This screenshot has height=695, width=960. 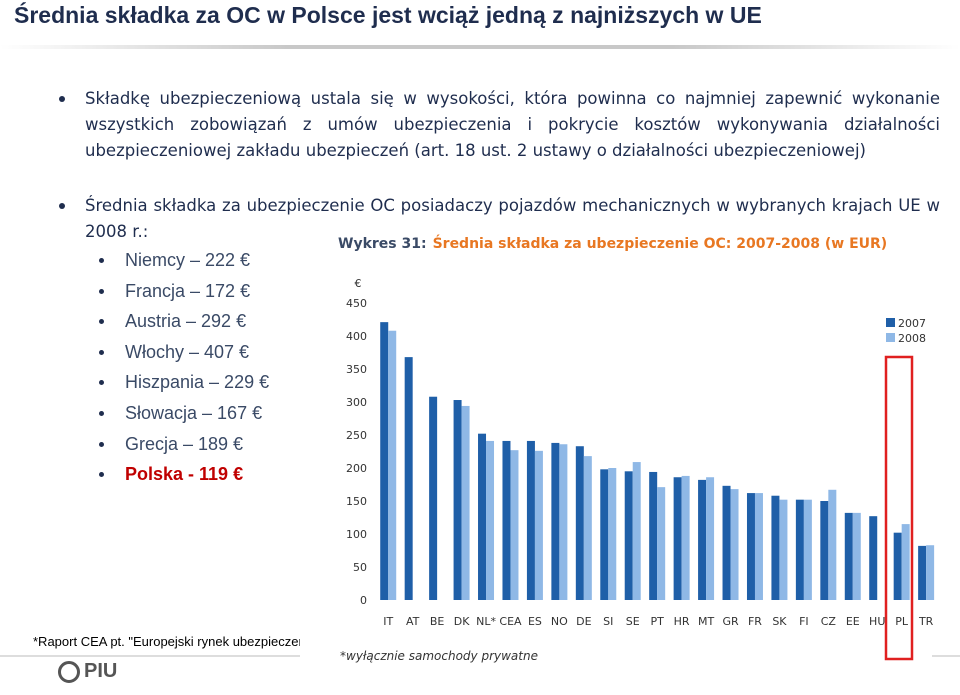 What do you see at coordinates (180, 413) in the screenshot?
I see `sub-bullet: Słowacja – 167 €` at bounding box center [180, 413].